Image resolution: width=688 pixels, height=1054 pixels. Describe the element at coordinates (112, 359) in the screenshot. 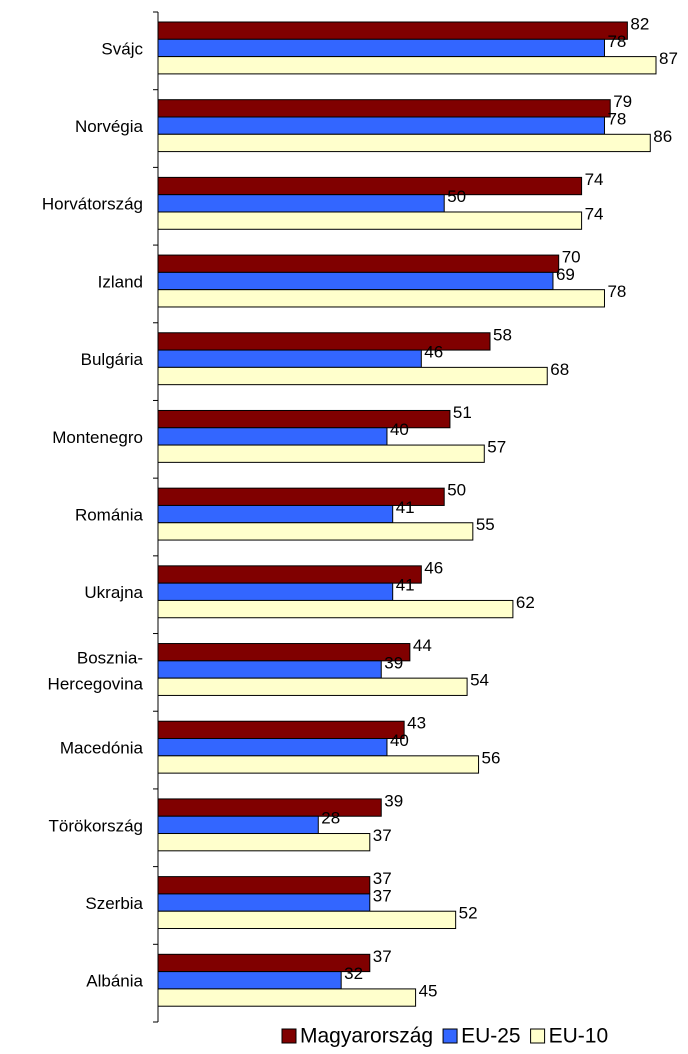

I see `y-tick-label: Bulgária` at that location.